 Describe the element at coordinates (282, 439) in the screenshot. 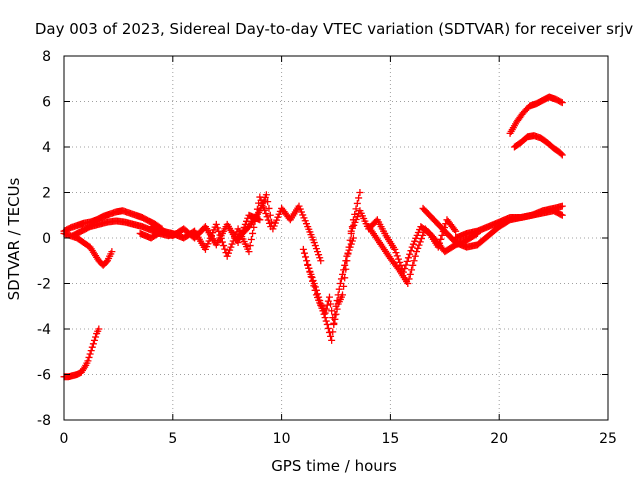

I see `x-tick-label: 10` at that location.